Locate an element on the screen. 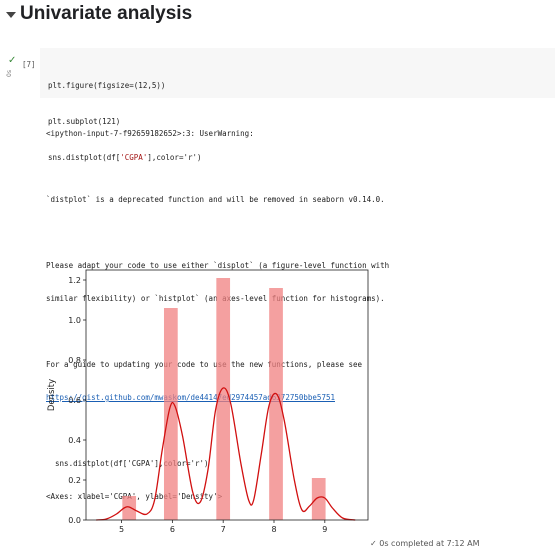 This screenshot has width=555, height=548. axes-repr: <Axes: xlabel='CGPA', ylabel='Density'> is located at coordinates (134, 496).